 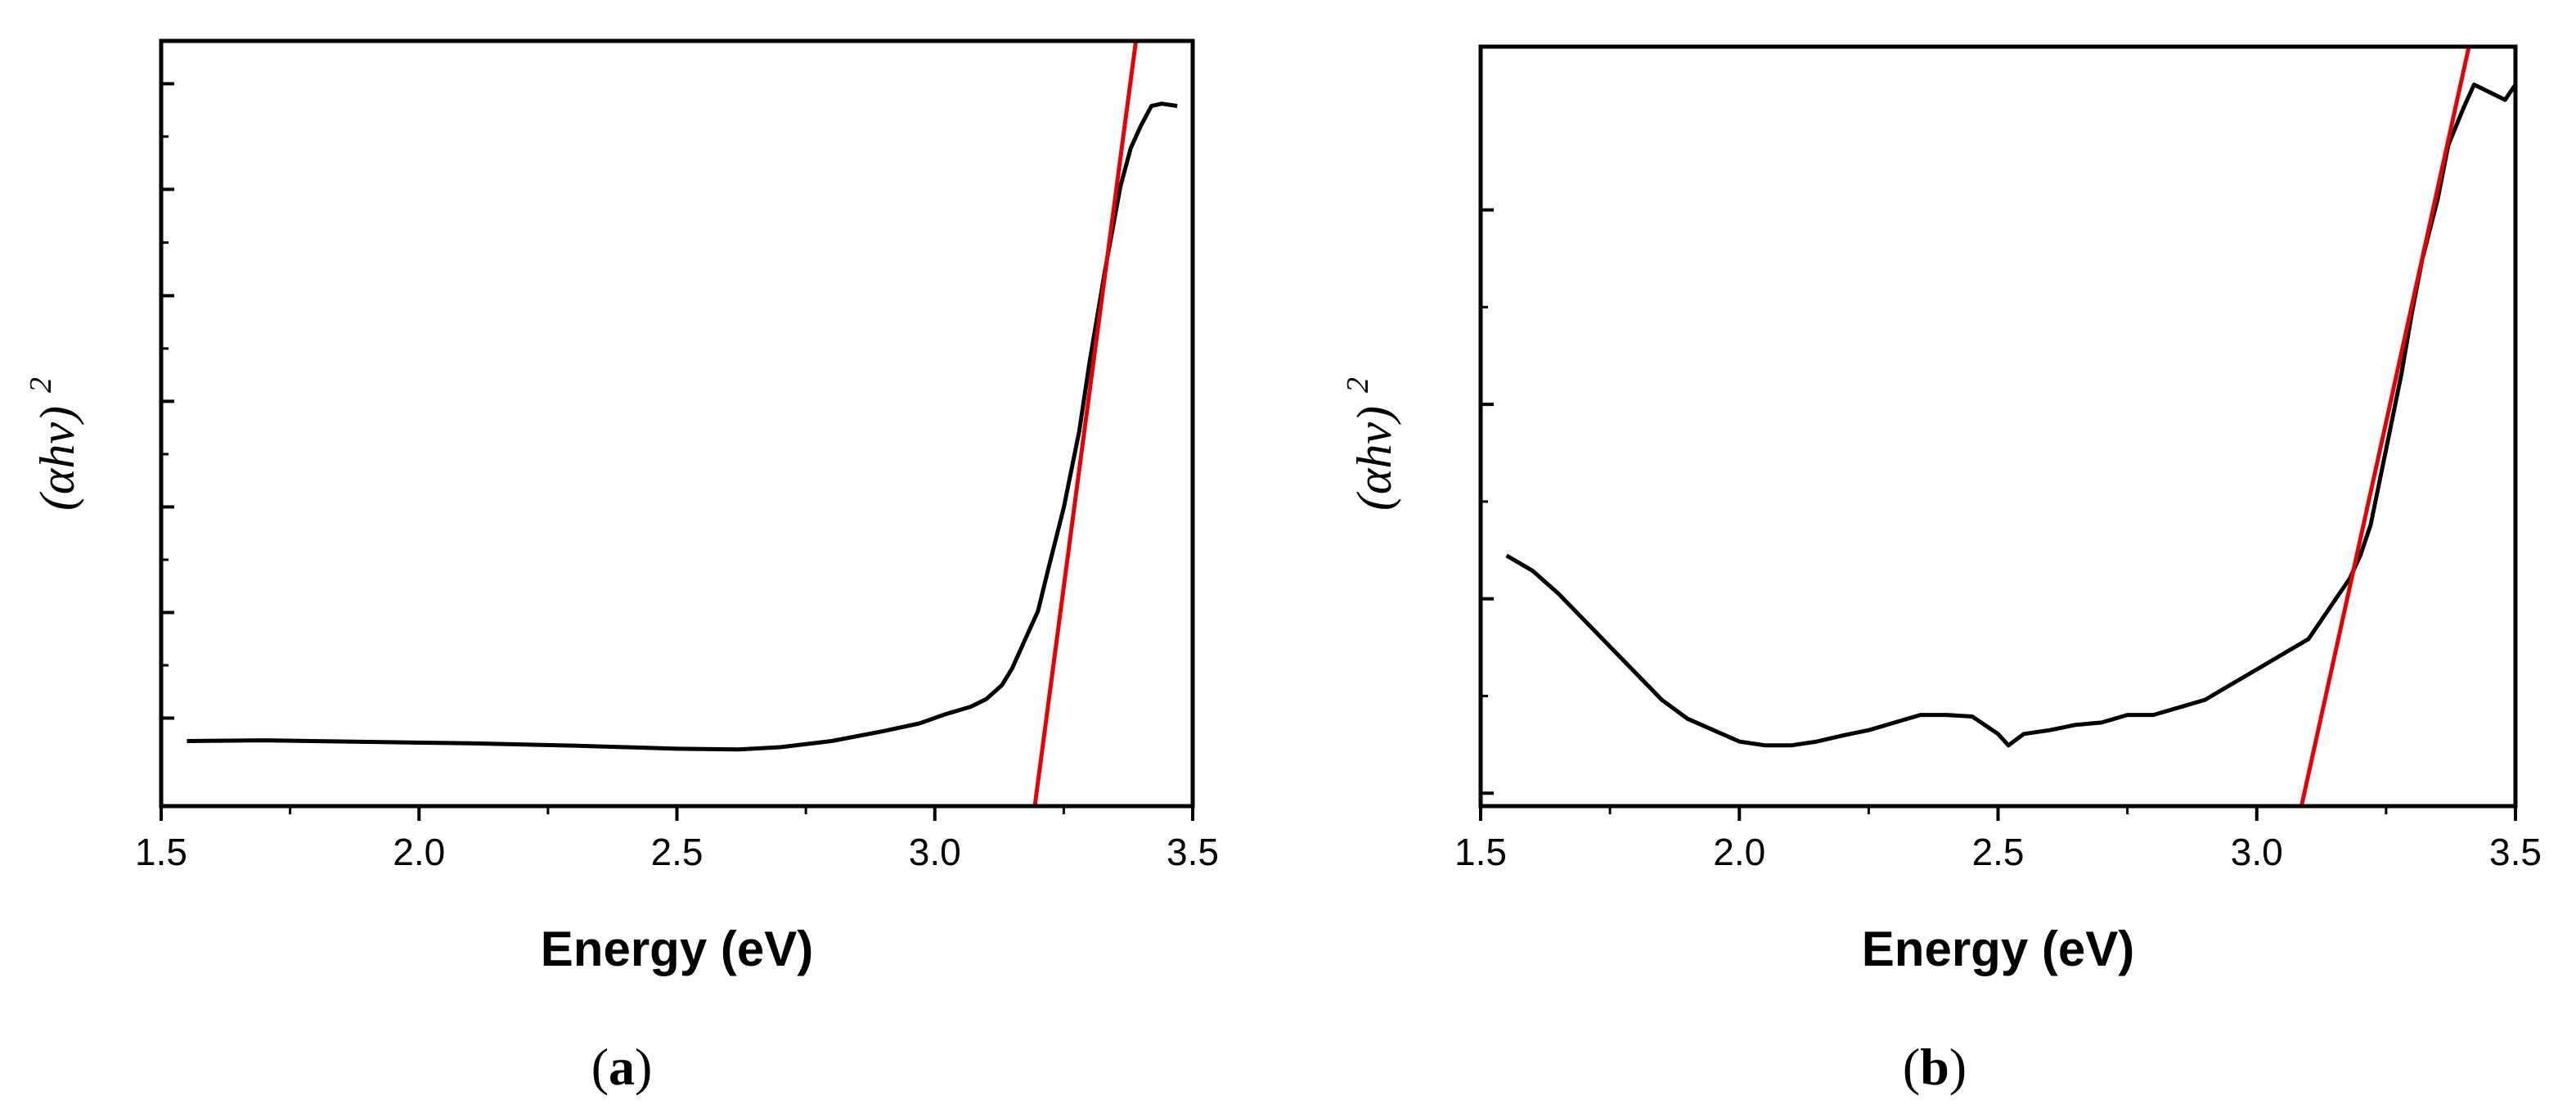 What do you see at coordinates (622, 1067) in the screenshot?
I see `panel-caption: (a)` at bounding box center [622, 1067].